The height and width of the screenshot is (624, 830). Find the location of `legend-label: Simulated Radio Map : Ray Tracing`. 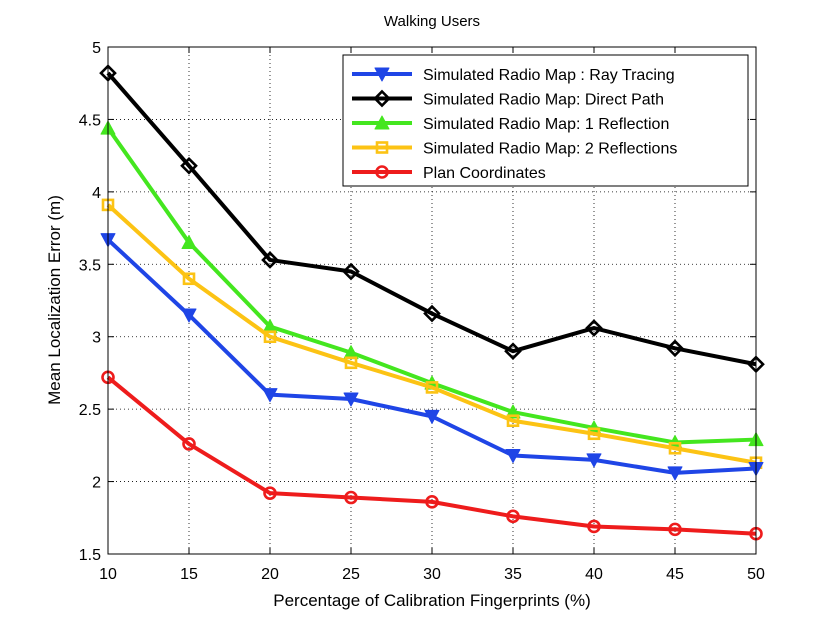

legend-label: Simulated Radio Map : Ray Tracing is located at coordinates (549, 75).